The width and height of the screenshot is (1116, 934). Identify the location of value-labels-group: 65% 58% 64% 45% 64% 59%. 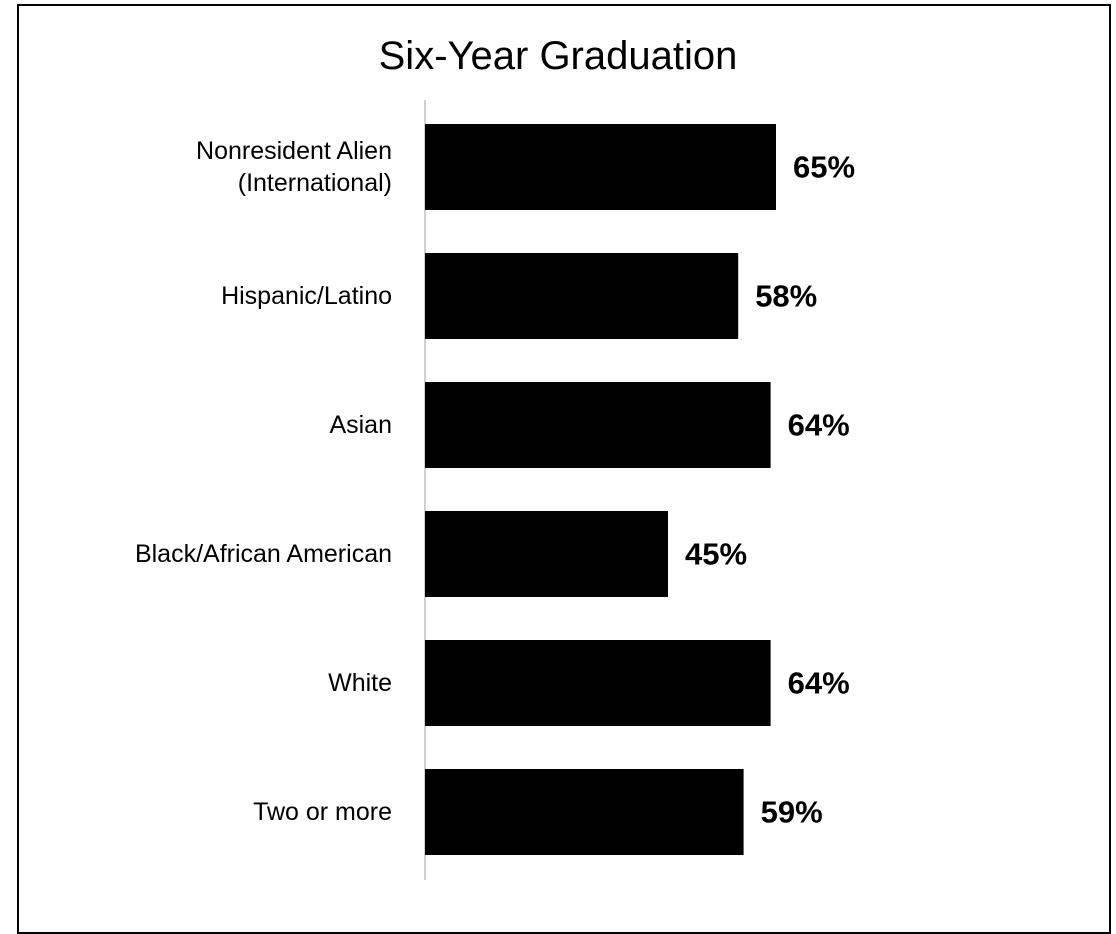
(770, 490).